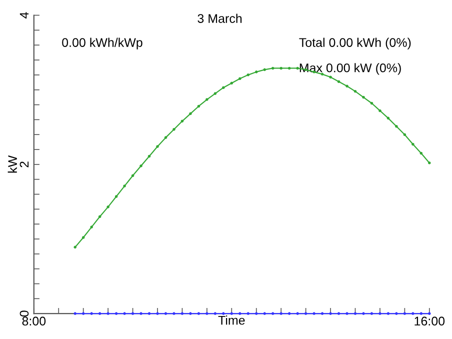 The height and width of the screenshot is (339, 452). Describe the element at coordinates (24, 15) in the screenshot. I see `y-tick-label: 4` at that location.